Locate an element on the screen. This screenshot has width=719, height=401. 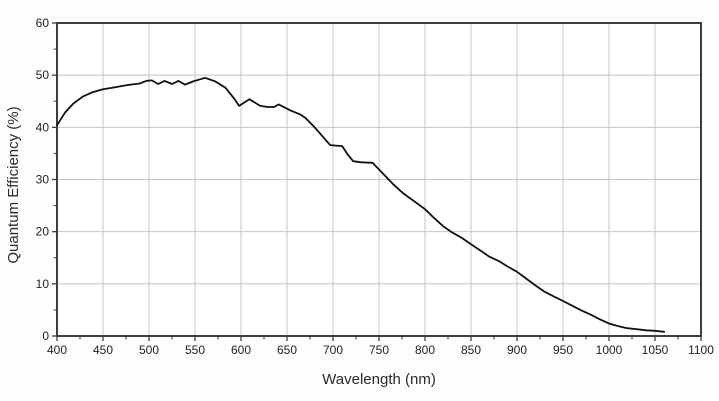
x-tick-label: 850 is located at coordinates (471, 350).